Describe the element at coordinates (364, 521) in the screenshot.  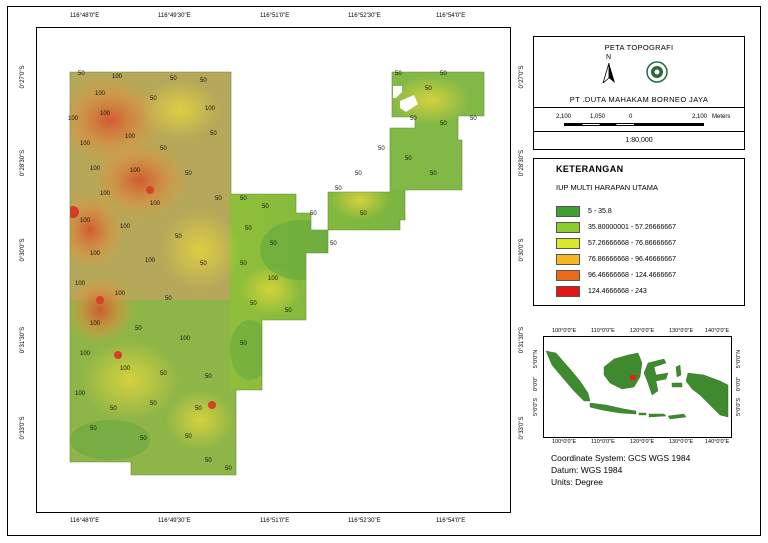
I see `lon-tick-bottom: 116°52'30"E` at that location.